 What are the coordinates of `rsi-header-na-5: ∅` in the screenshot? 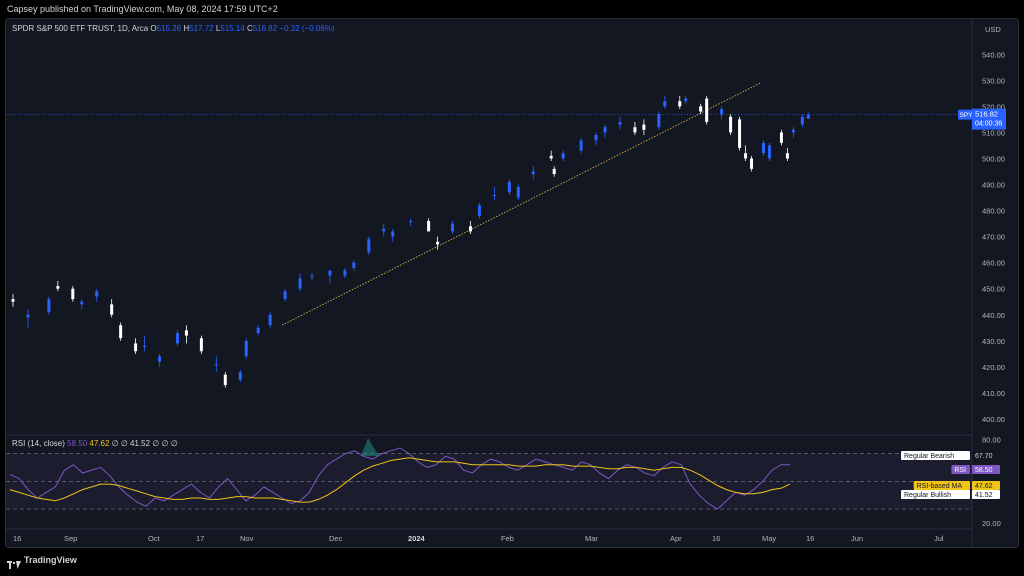 It's located at (172, 443).